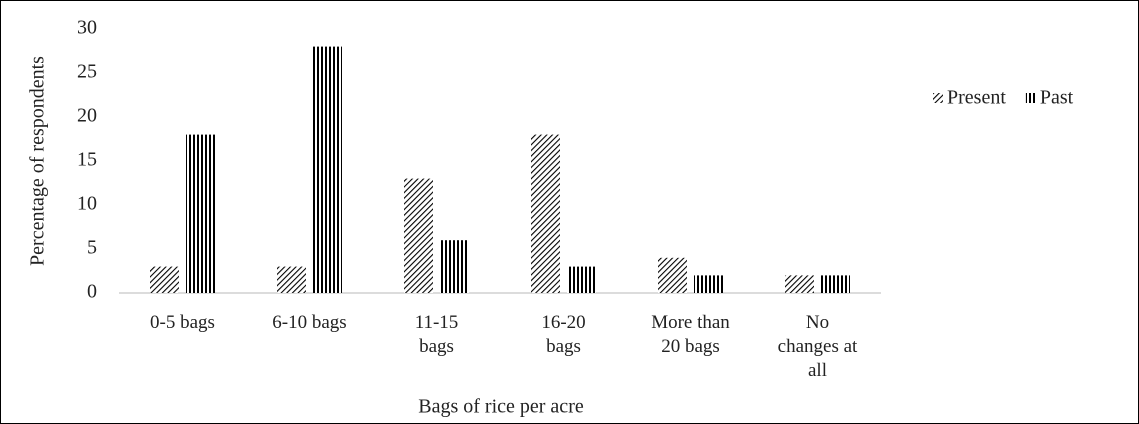 This screenshot has width=1139, height=424. What do you see at coordinates (92, 292) in the screenshot?
I see `y-tick-label: 0` at bounding box center [92, 292].